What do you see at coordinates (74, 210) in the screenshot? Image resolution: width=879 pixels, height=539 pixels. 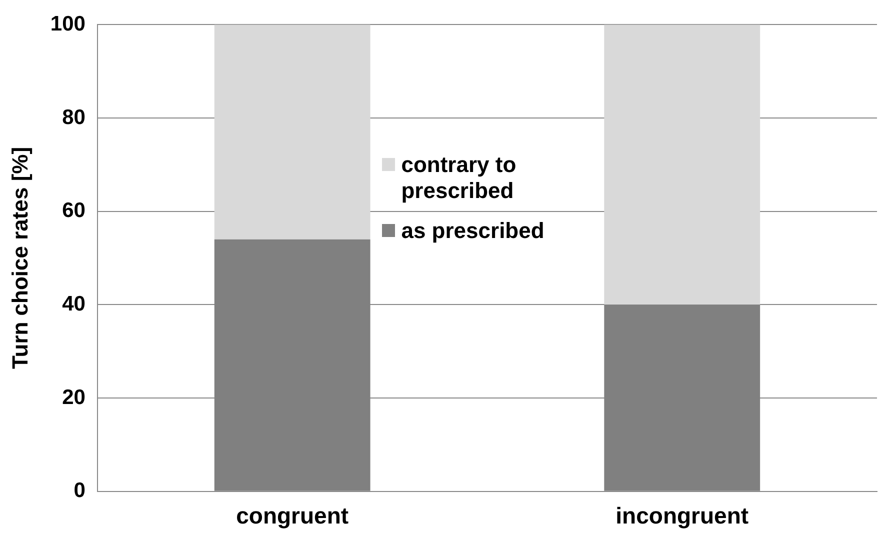 I see `y-tick-label: 60` at bounding box center [74, 210].